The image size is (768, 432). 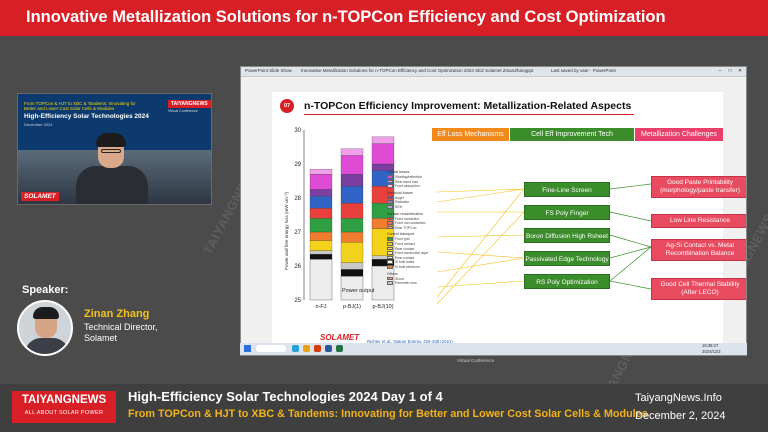 I want to click on titlebar-app: PowerPoint Slide Show, so click(x=268, y=70).